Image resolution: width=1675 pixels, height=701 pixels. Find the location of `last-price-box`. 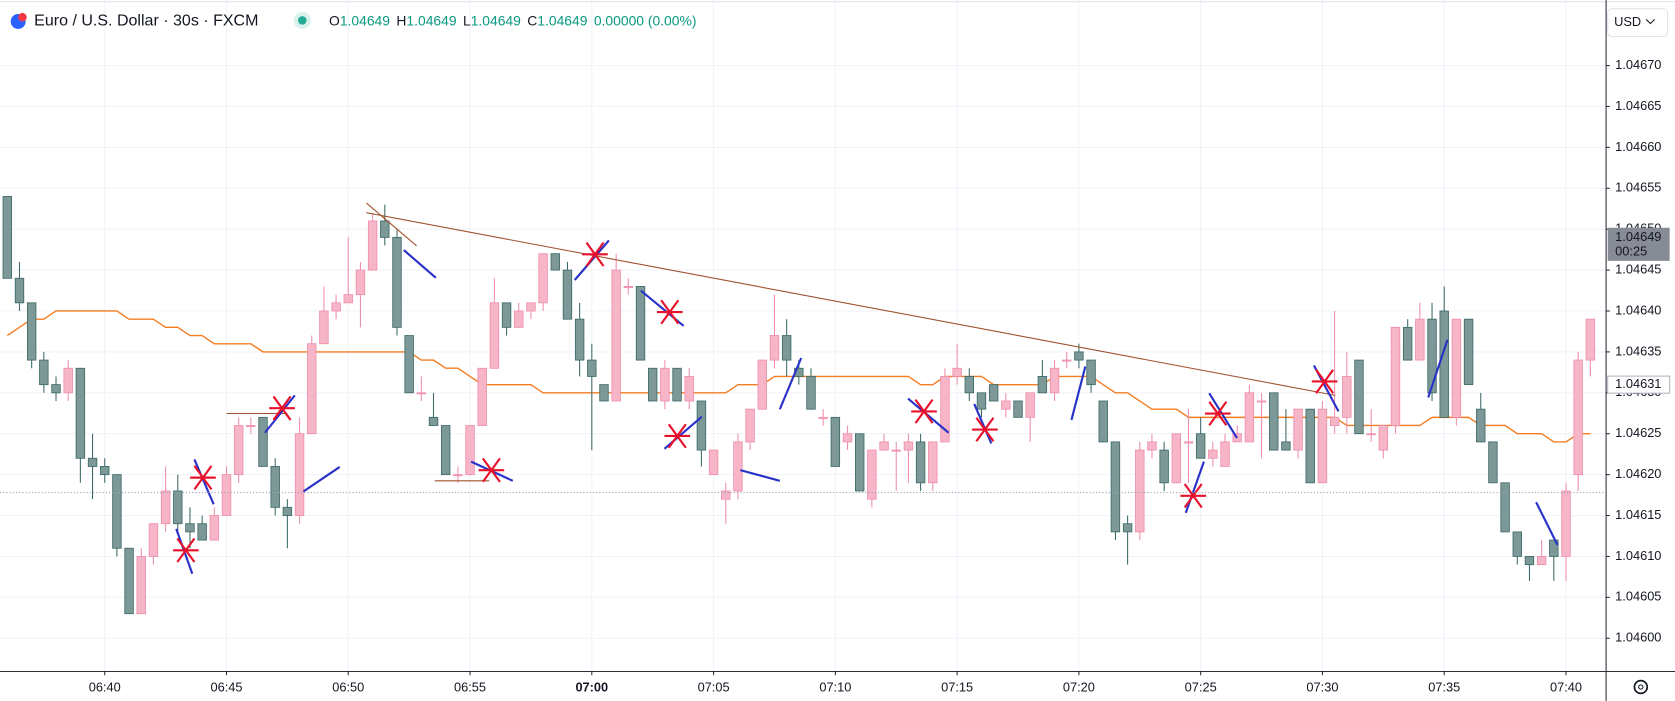

last-price-box is located at coordinates (1638, 244).